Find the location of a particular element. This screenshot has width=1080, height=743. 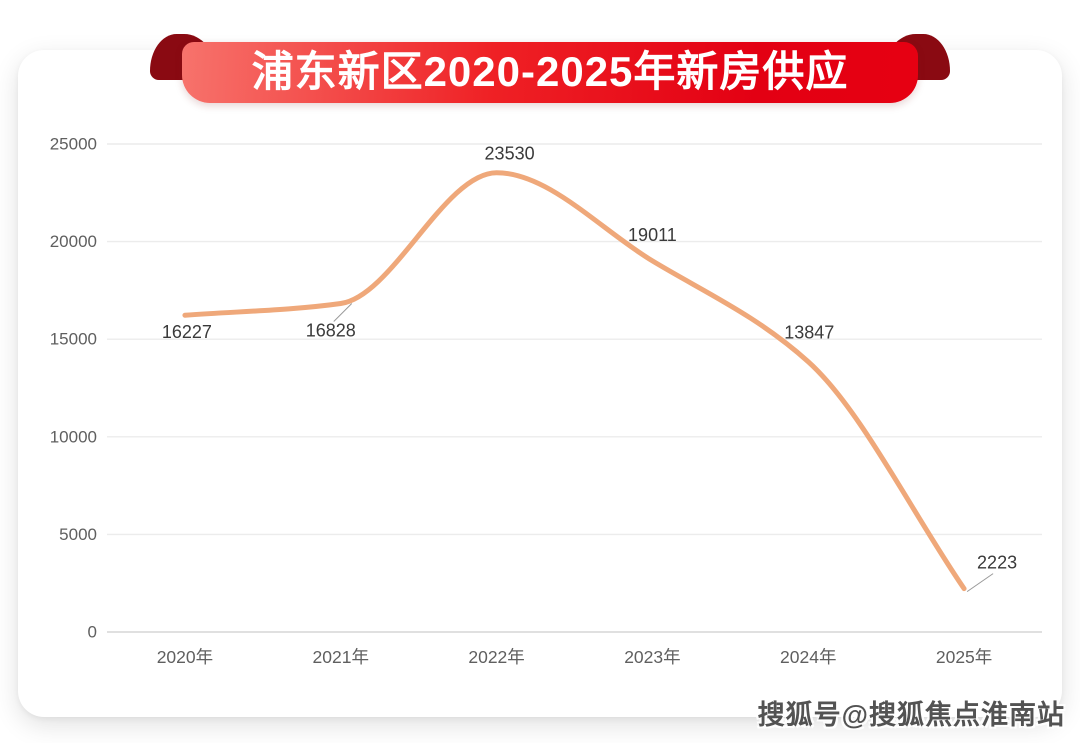

chart-title: 浦东新区2020-2025年新房供应 is located at coordinates (550, 71).